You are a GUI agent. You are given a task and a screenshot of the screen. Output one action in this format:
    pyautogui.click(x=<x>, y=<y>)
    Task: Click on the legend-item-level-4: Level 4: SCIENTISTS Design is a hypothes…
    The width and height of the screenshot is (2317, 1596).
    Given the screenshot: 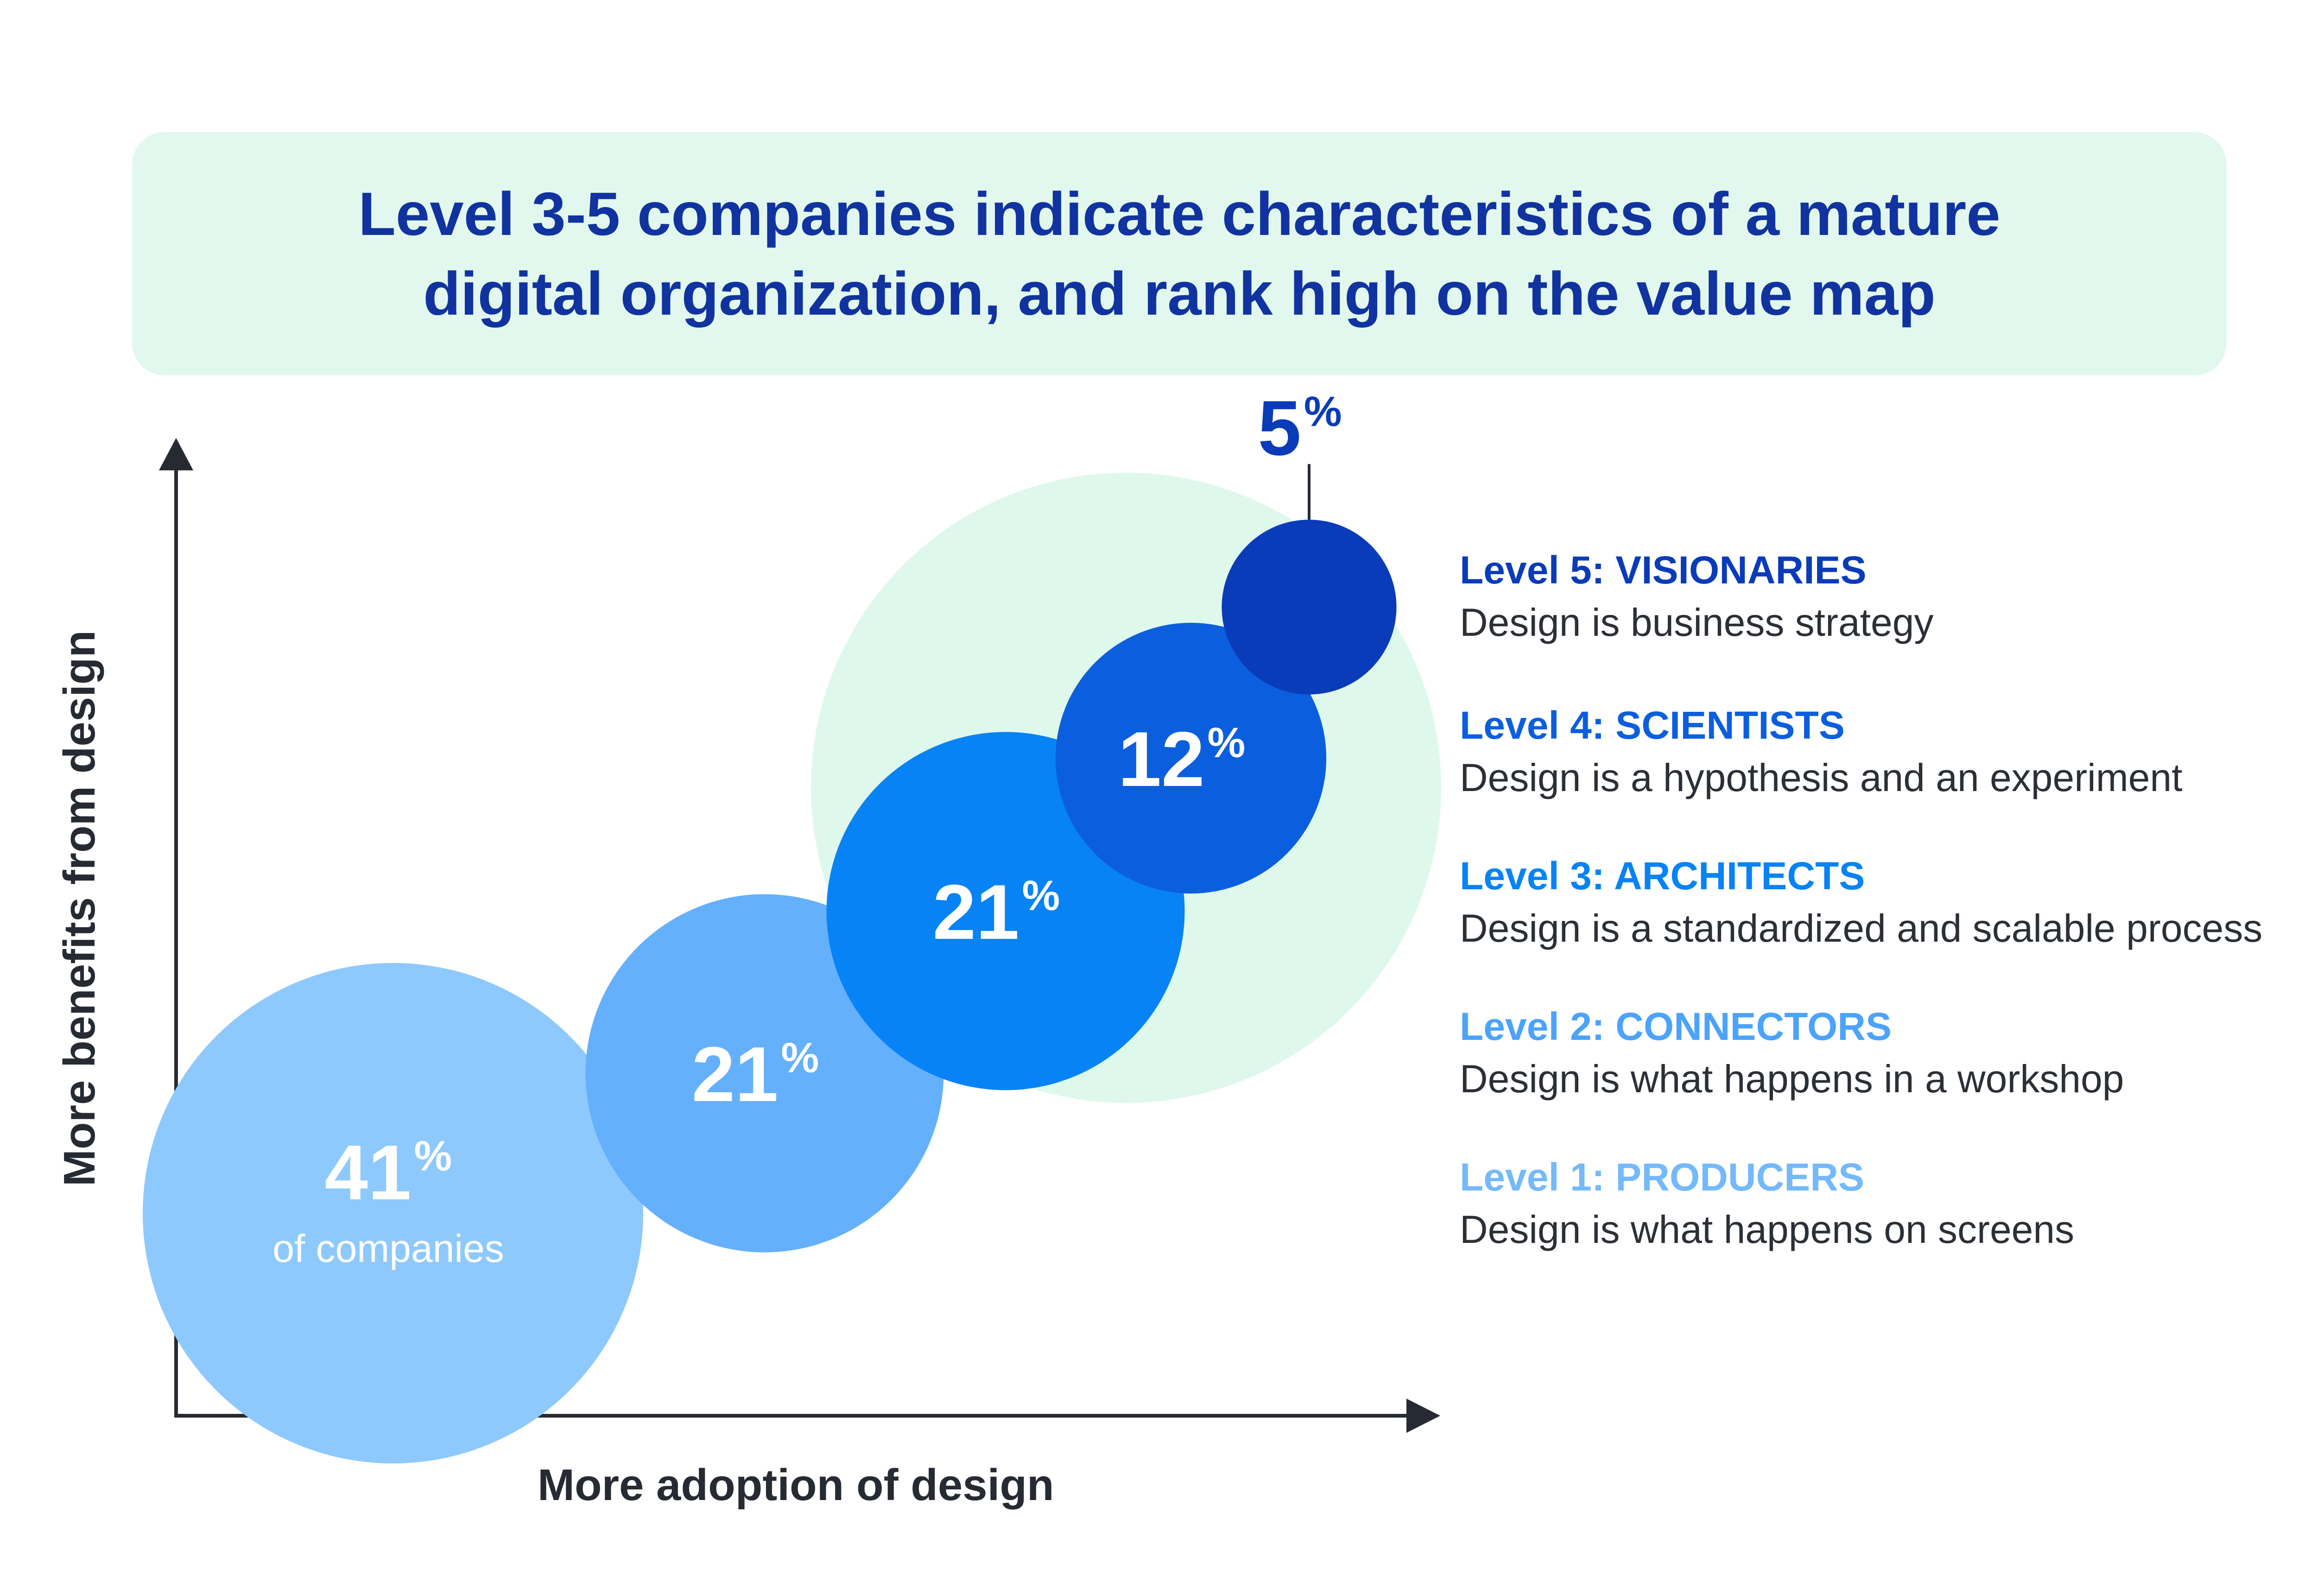 What is the action you would take?
    pyautogui.click(x=1886, y=752)
    